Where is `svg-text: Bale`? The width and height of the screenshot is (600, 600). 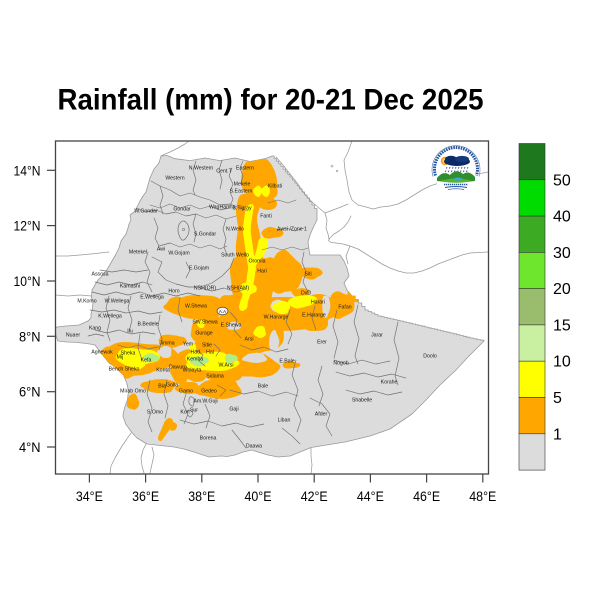 svg-text: Bale is located at coordinates (263, 387).